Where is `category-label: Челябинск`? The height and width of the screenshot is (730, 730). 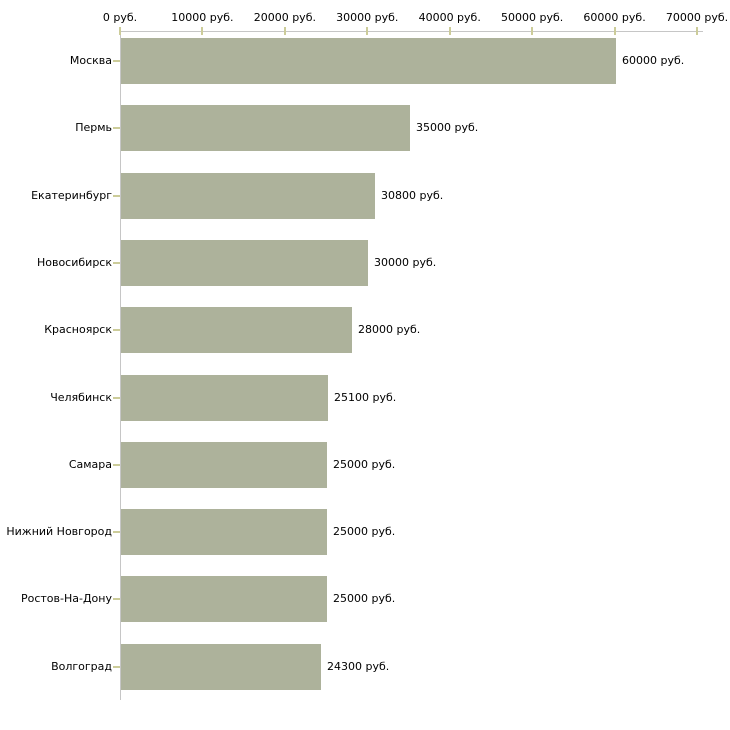
category-label: Челябинск is located at coordinates (81, 397).